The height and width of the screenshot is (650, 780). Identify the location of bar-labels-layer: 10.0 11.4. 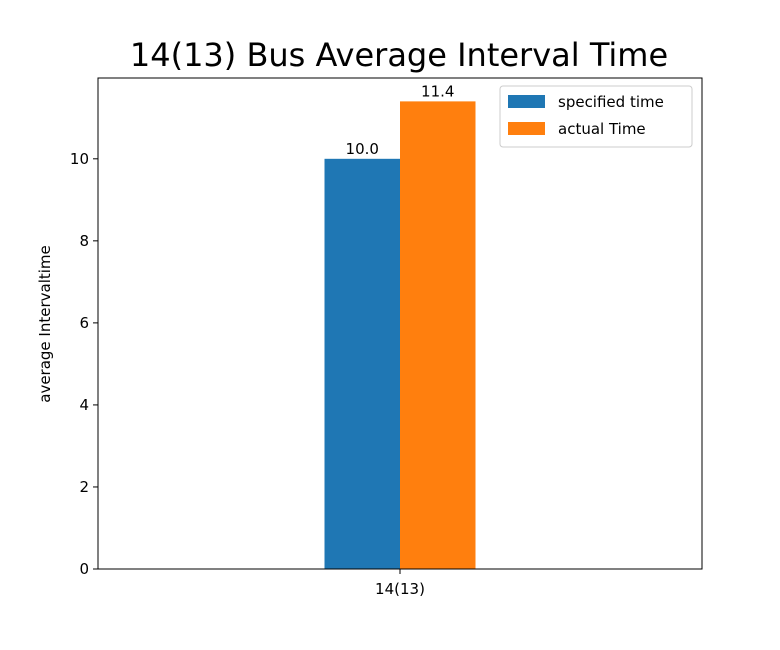
(400, 119).